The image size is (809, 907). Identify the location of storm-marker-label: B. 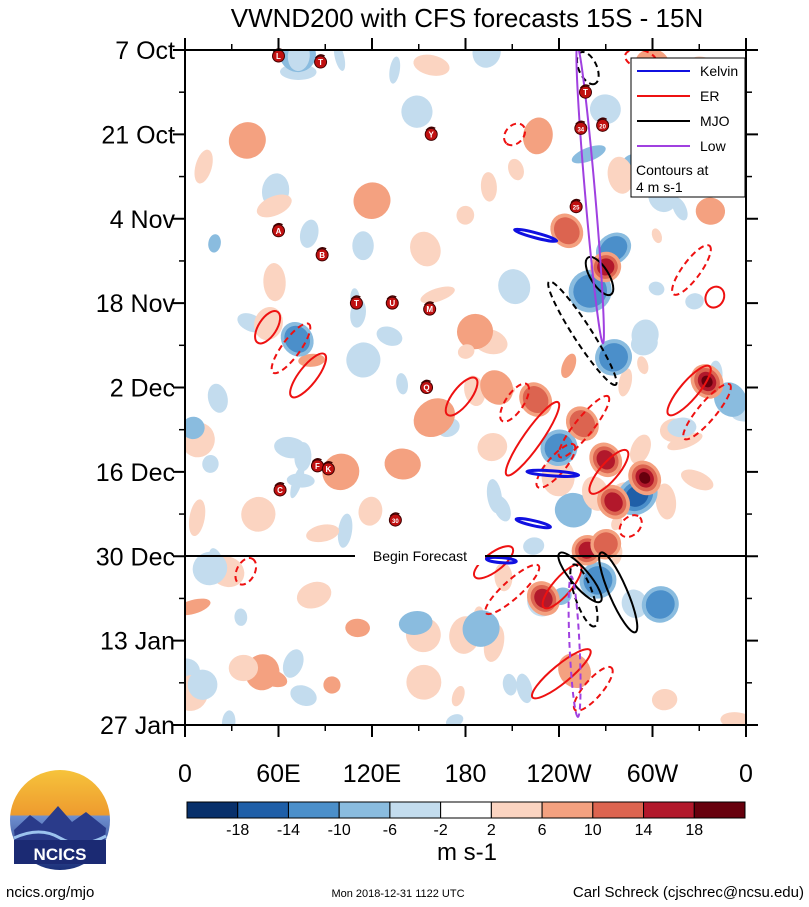
(322, 255).